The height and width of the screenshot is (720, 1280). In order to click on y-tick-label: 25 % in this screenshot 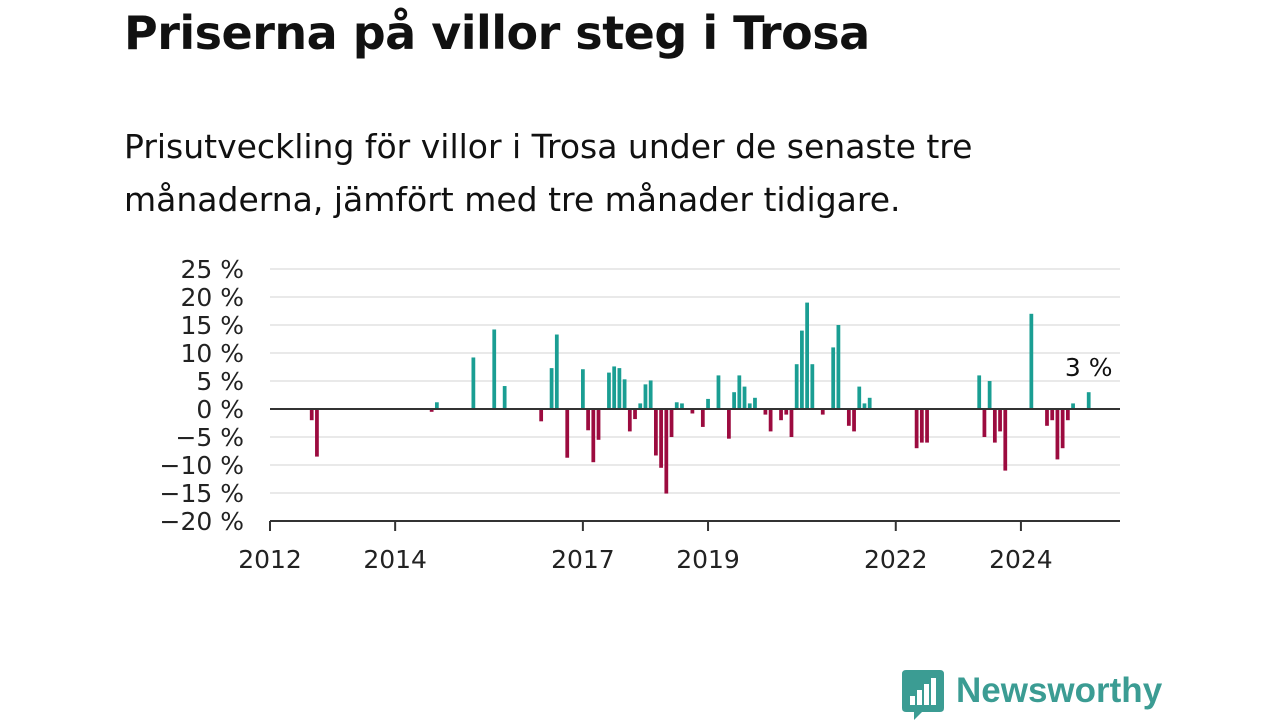, I will do `click(212, 269)`.